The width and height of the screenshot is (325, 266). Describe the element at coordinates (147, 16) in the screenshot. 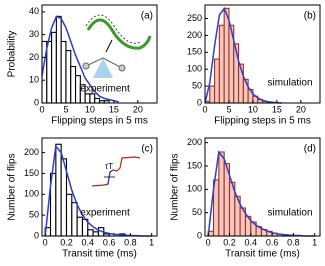

I see `panel-label: (a)` at that location.